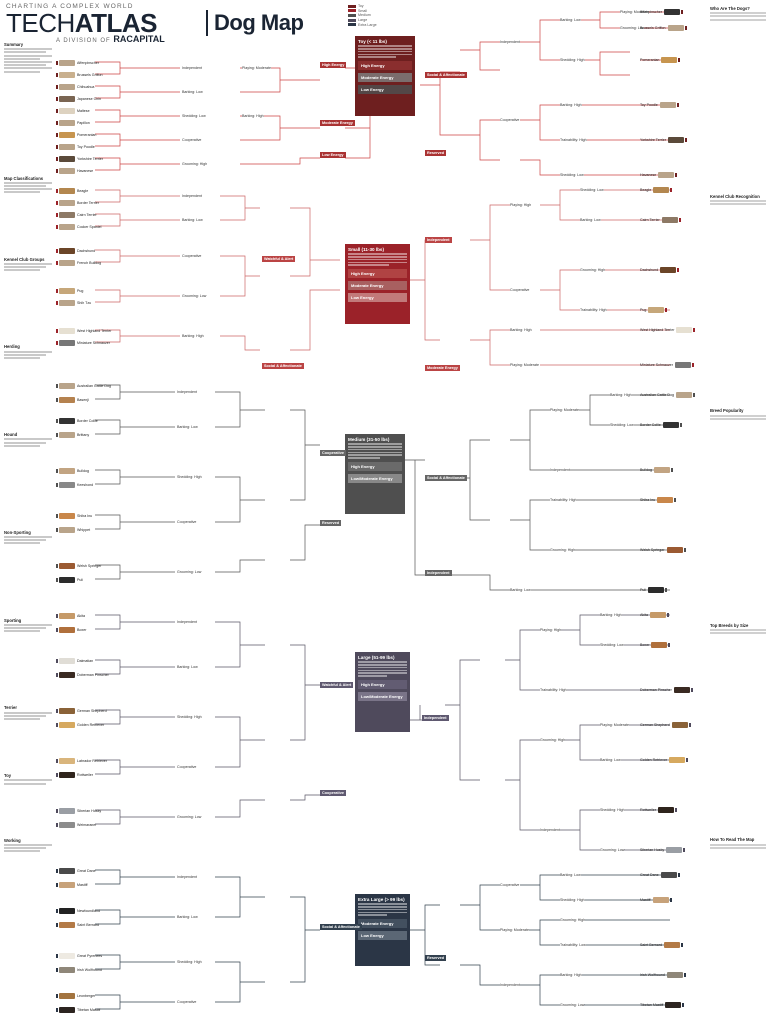  I want to click on breed-row: Welsh Springer, so click(79, 565).